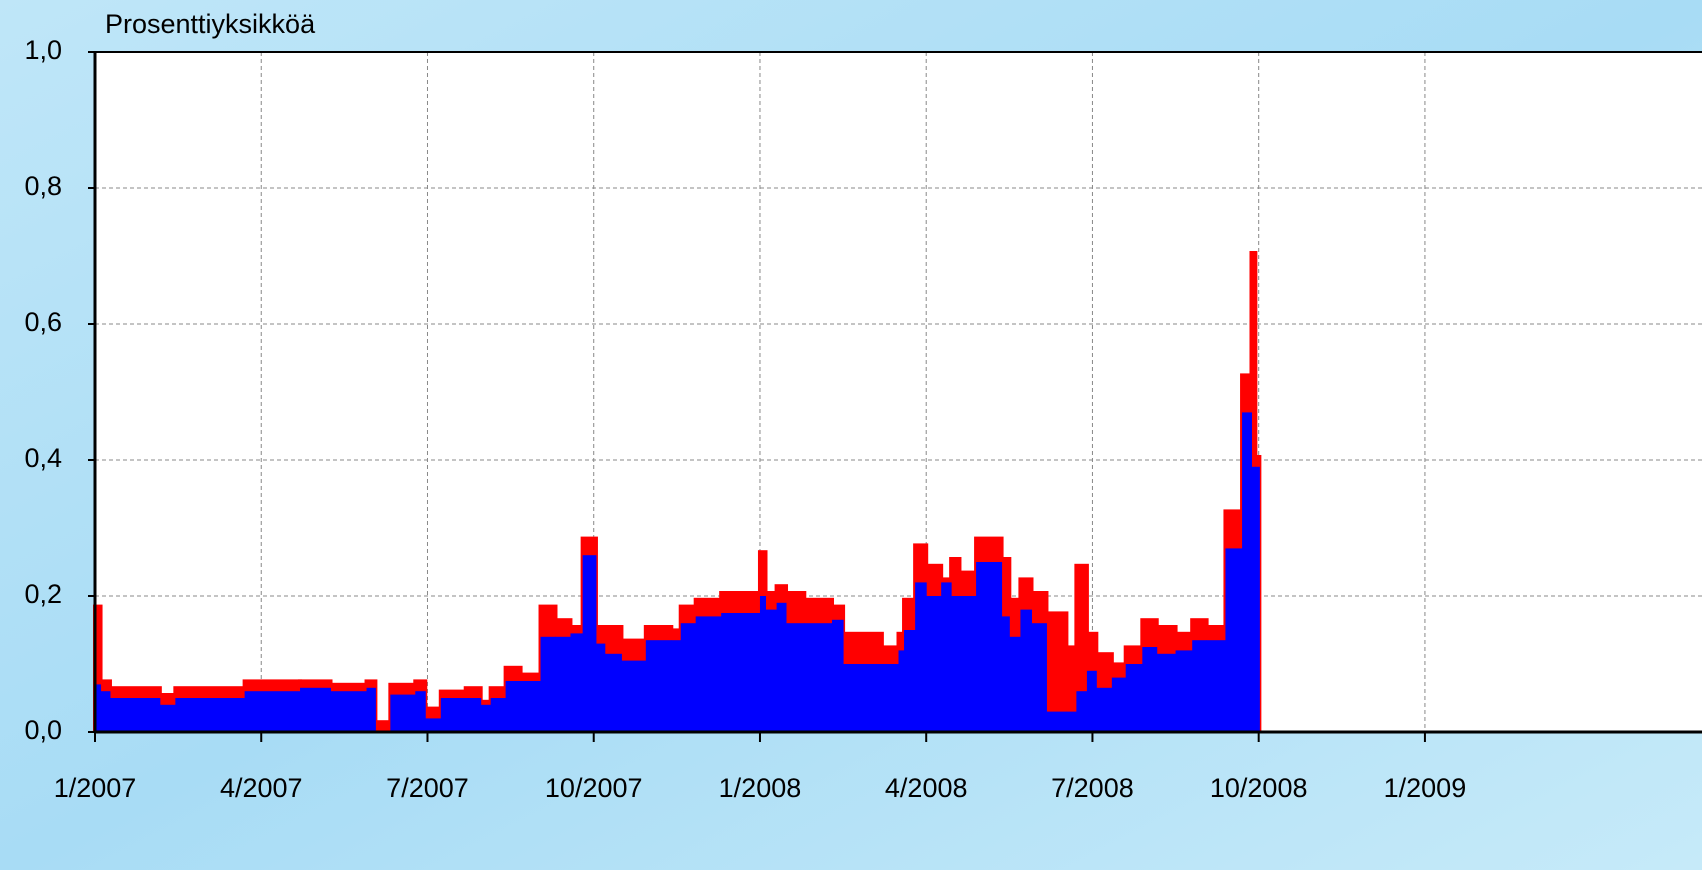 This screenshot has width=1702, height=870. I want to click on y-tick-label: 1,0, so click(43, 50).